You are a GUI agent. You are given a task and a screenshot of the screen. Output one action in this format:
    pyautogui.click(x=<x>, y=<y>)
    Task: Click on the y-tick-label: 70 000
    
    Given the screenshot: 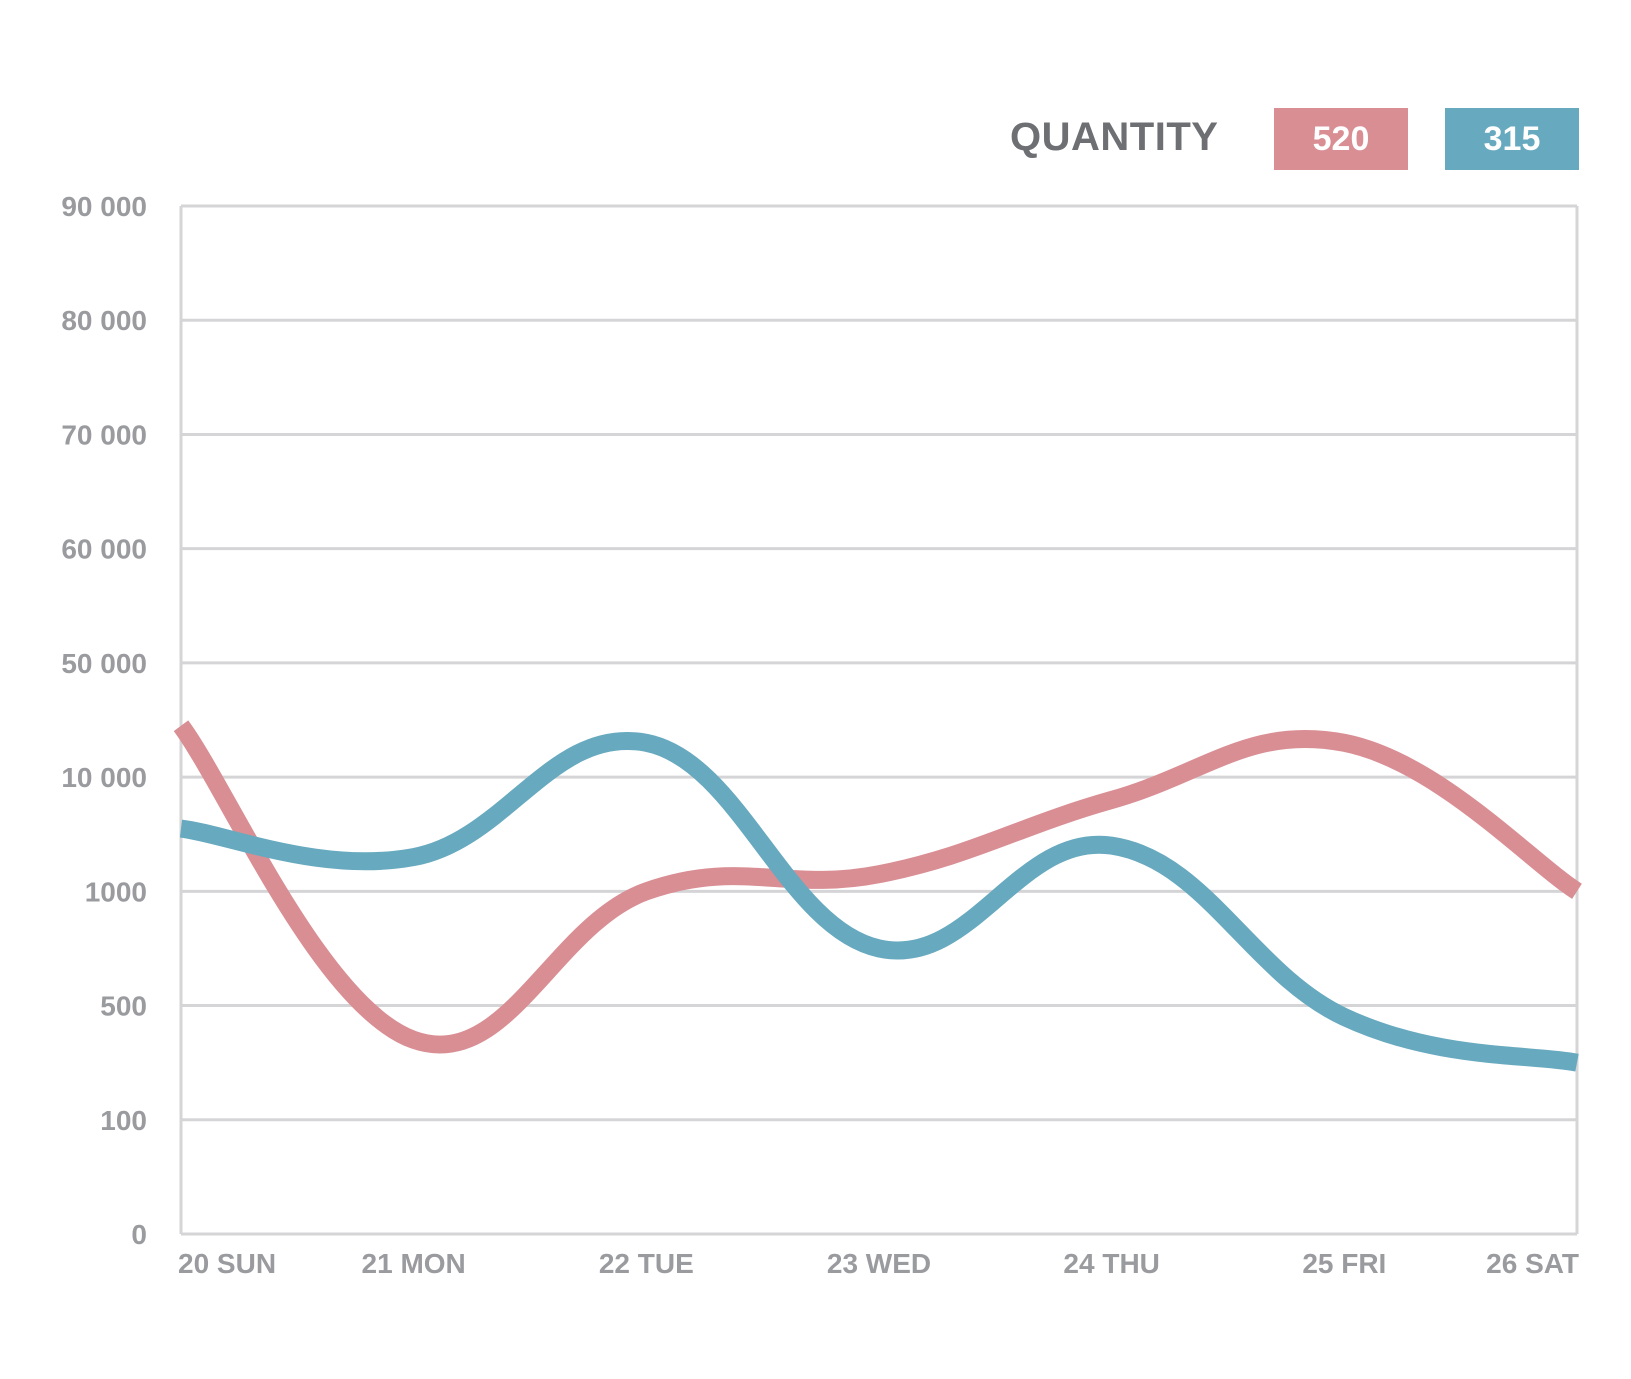 What is the action you would take?
    pyautogui.click(x=104, y=434)
    